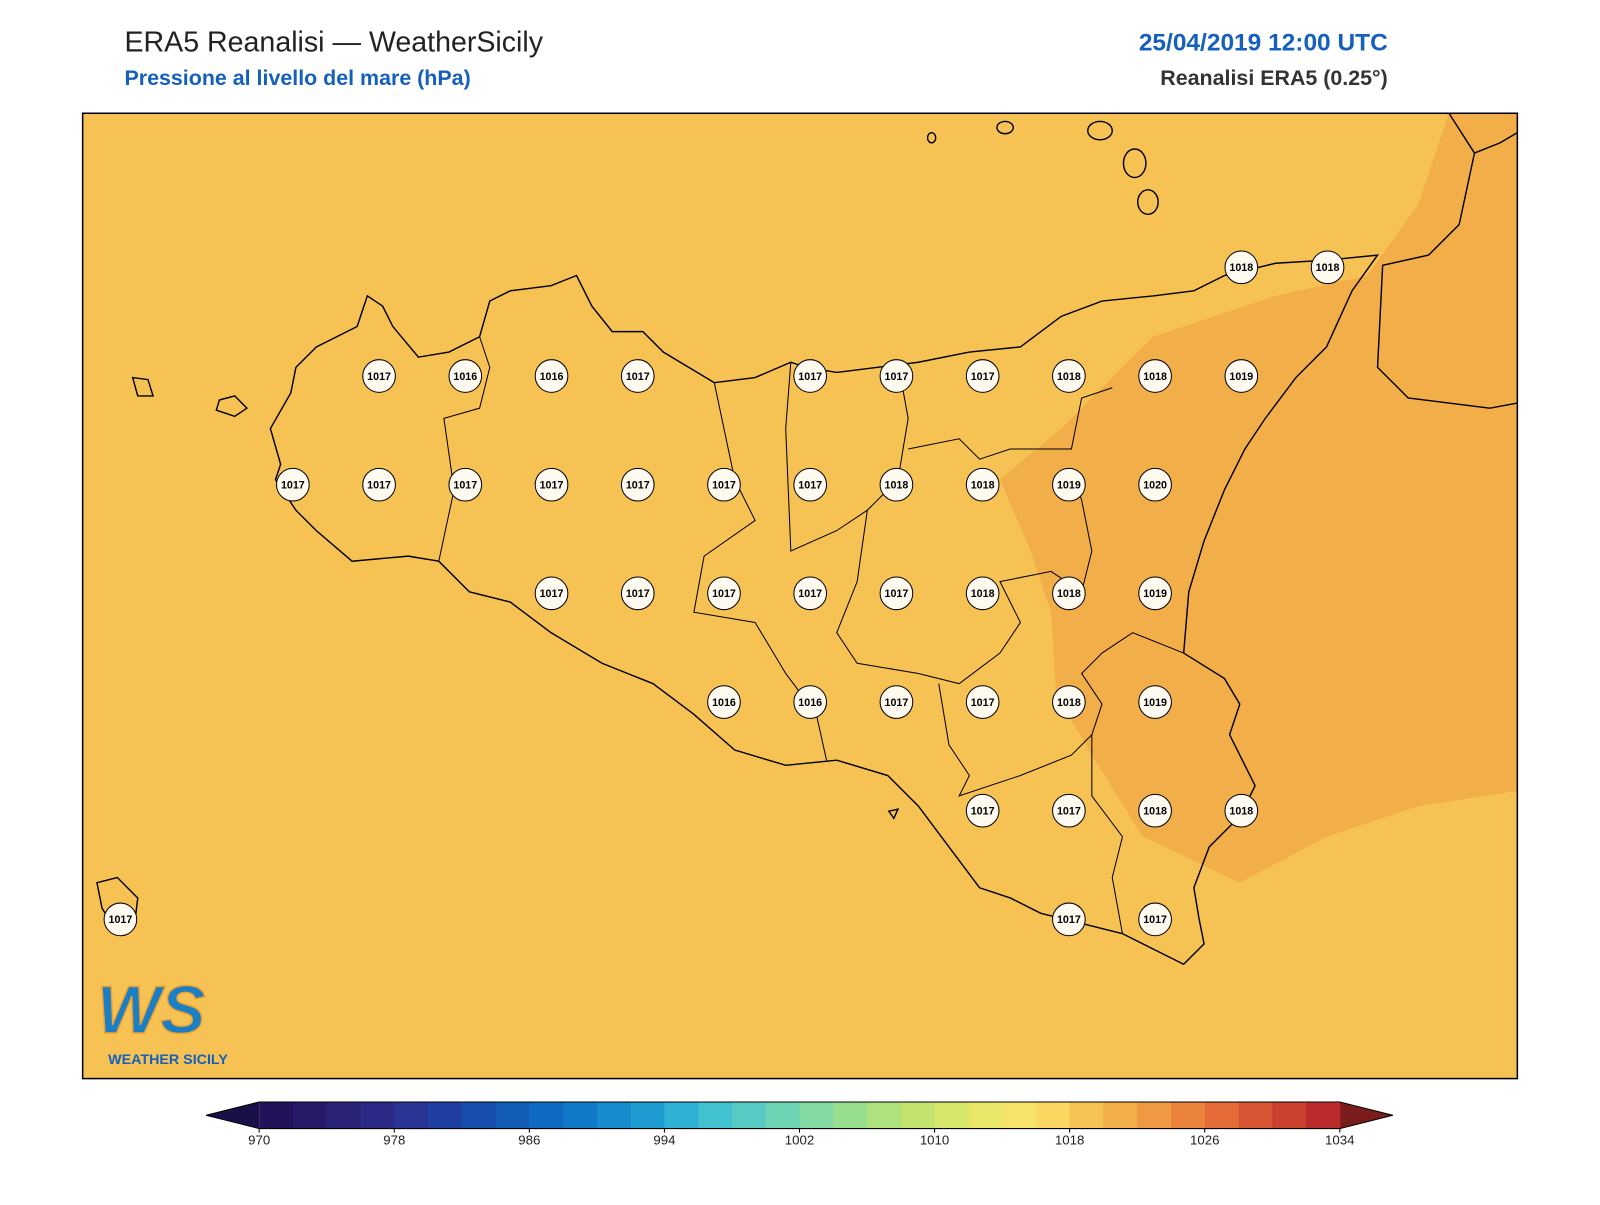 The height and width of the screenshot is (1205, 1600). Describe the element at coordinates (1339, 1139) in the screenshot. I see `colorbar-tick-label: 1034` at that location.